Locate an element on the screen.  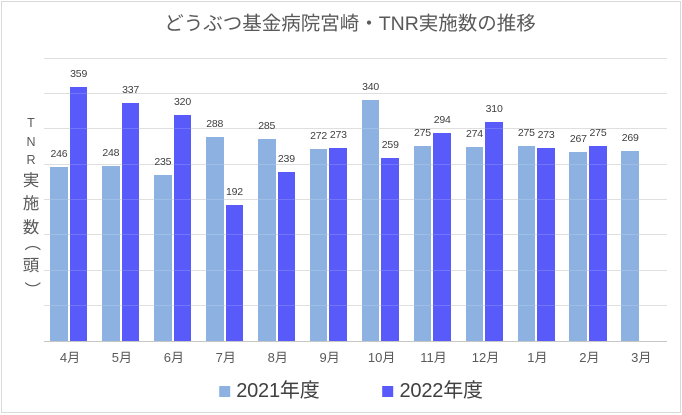
y-axis-title-char: 数 is located at coordinates (31, 227).